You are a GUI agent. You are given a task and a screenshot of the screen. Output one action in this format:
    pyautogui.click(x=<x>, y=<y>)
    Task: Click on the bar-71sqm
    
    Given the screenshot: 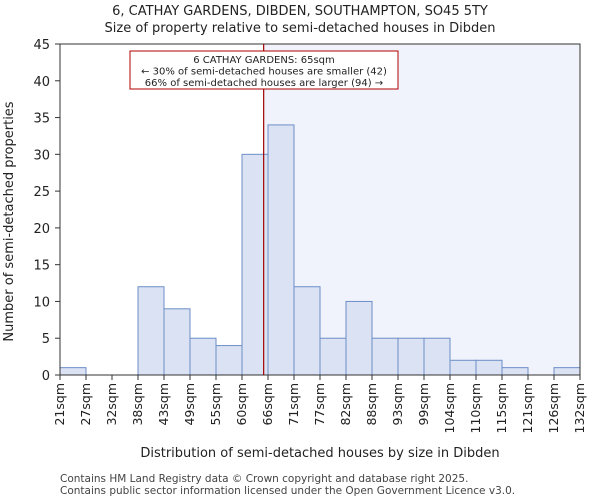 What is the action you would take?
    pyautogui.click(x=307, y=331)
    